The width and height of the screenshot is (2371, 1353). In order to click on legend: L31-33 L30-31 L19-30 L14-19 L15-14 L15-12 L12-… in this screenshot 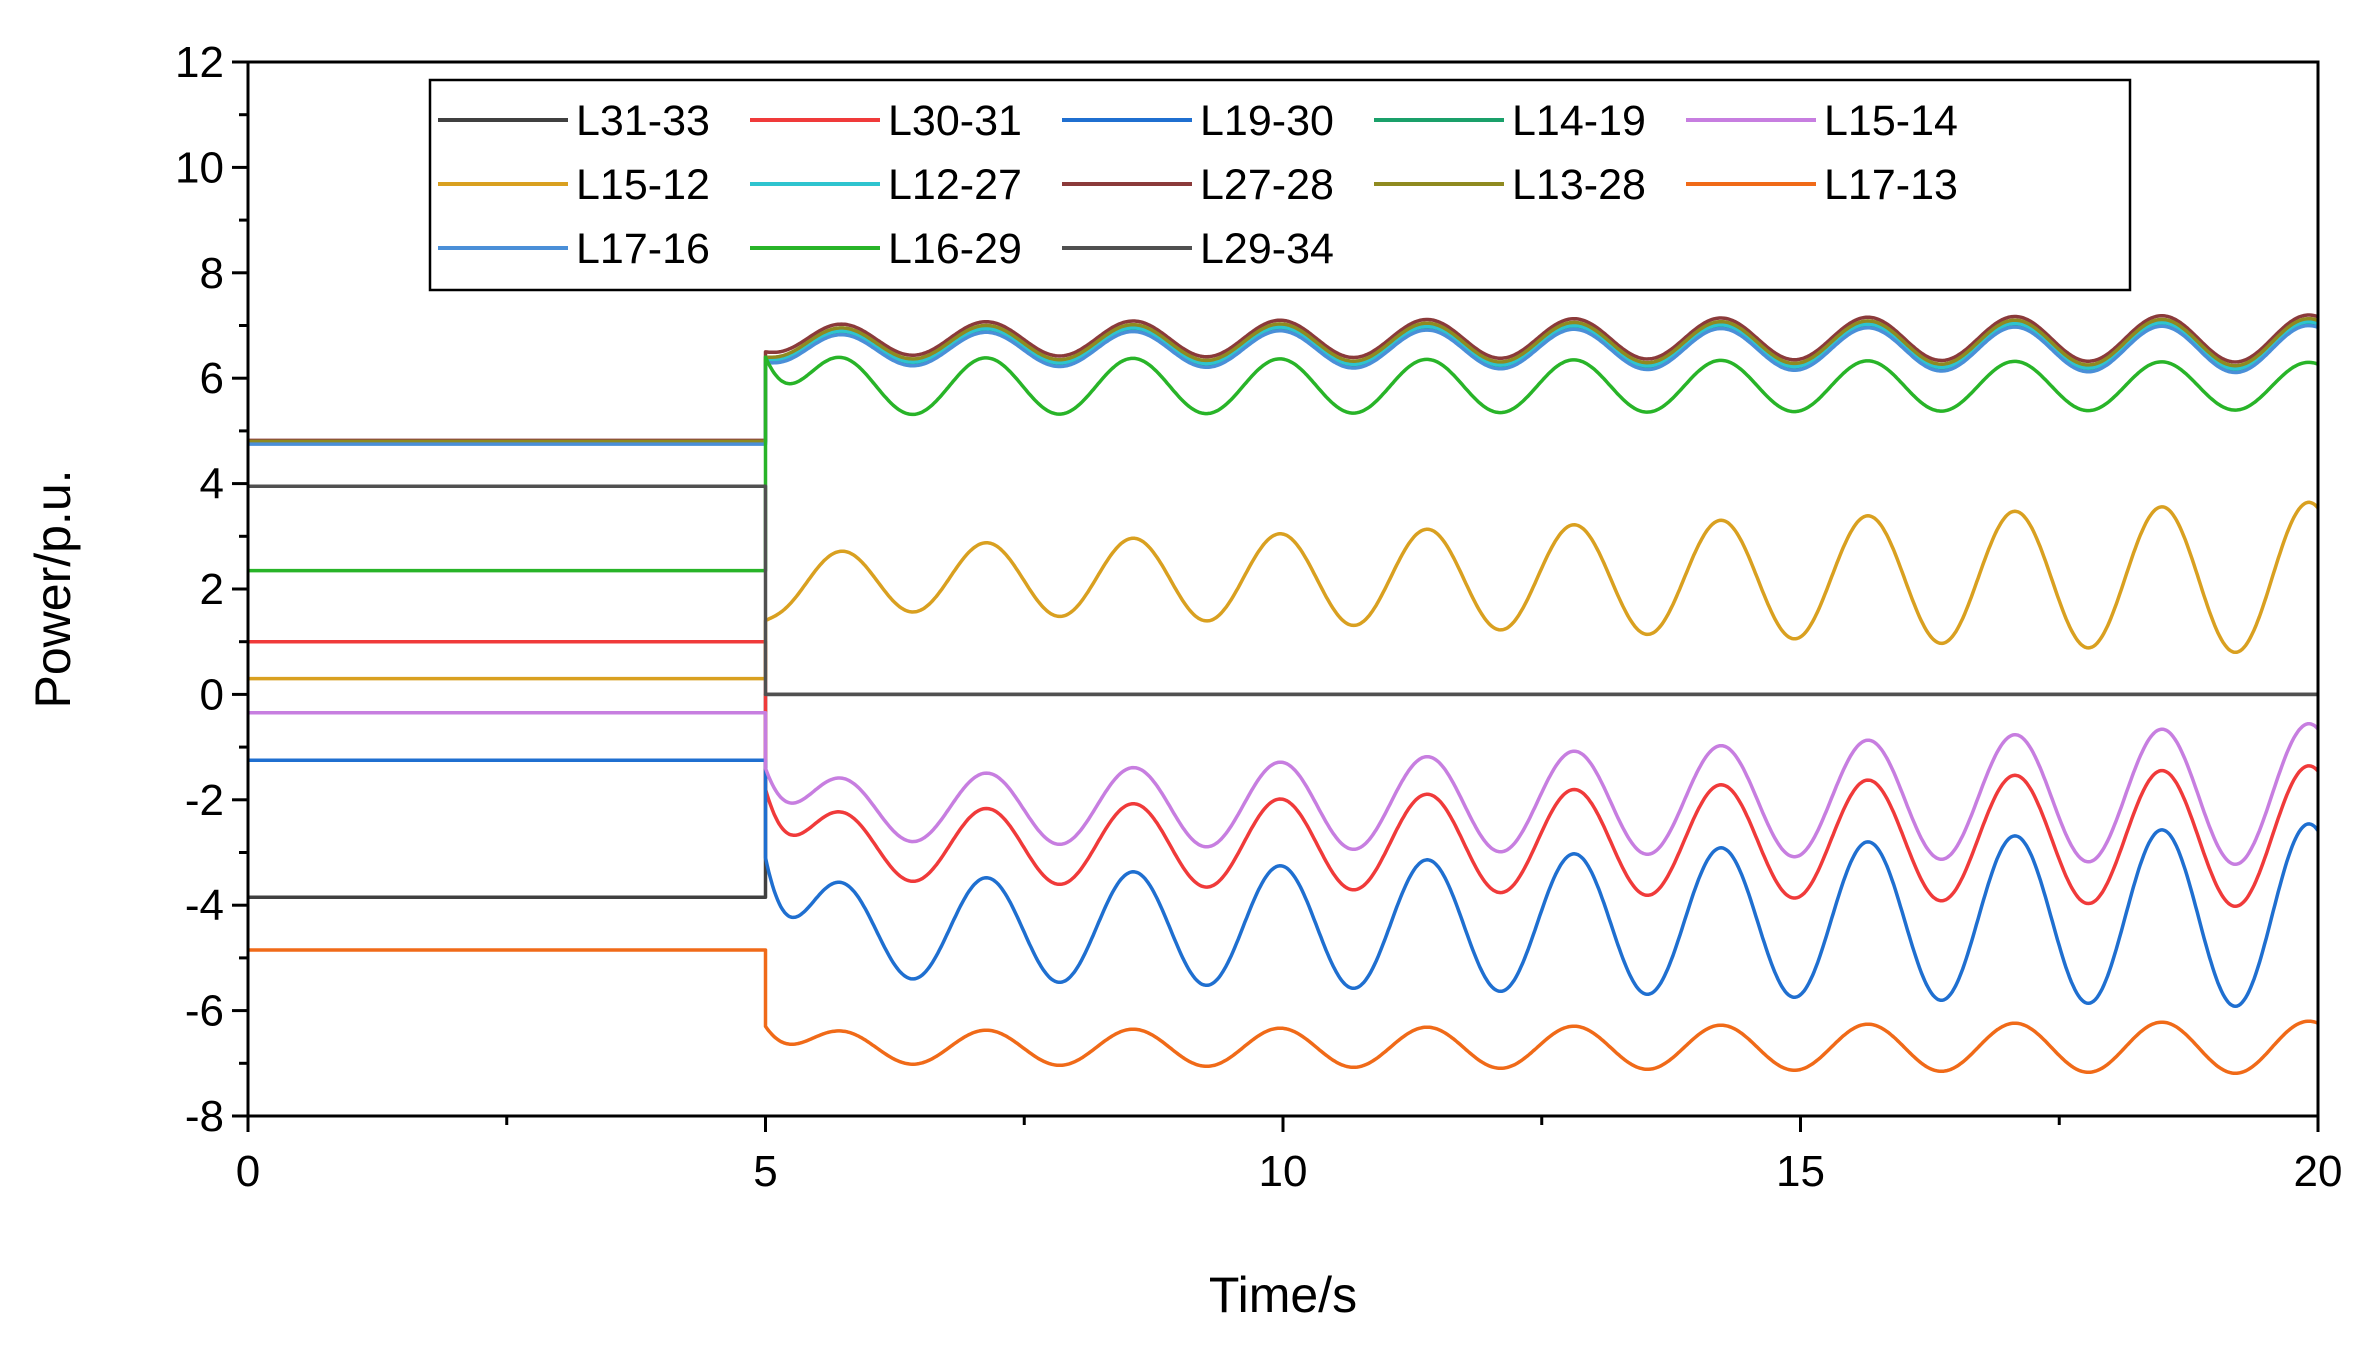, I will do `click(1280, 185)`.